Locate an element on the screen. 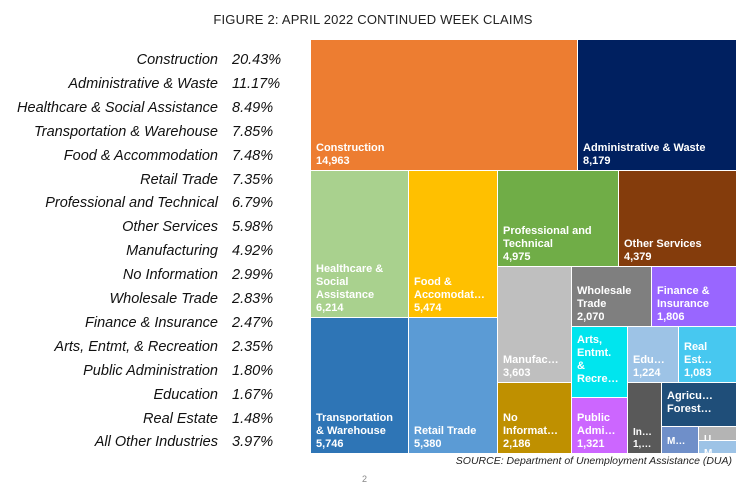  legend-label: Public Administration is located at coordinates (150, 370).